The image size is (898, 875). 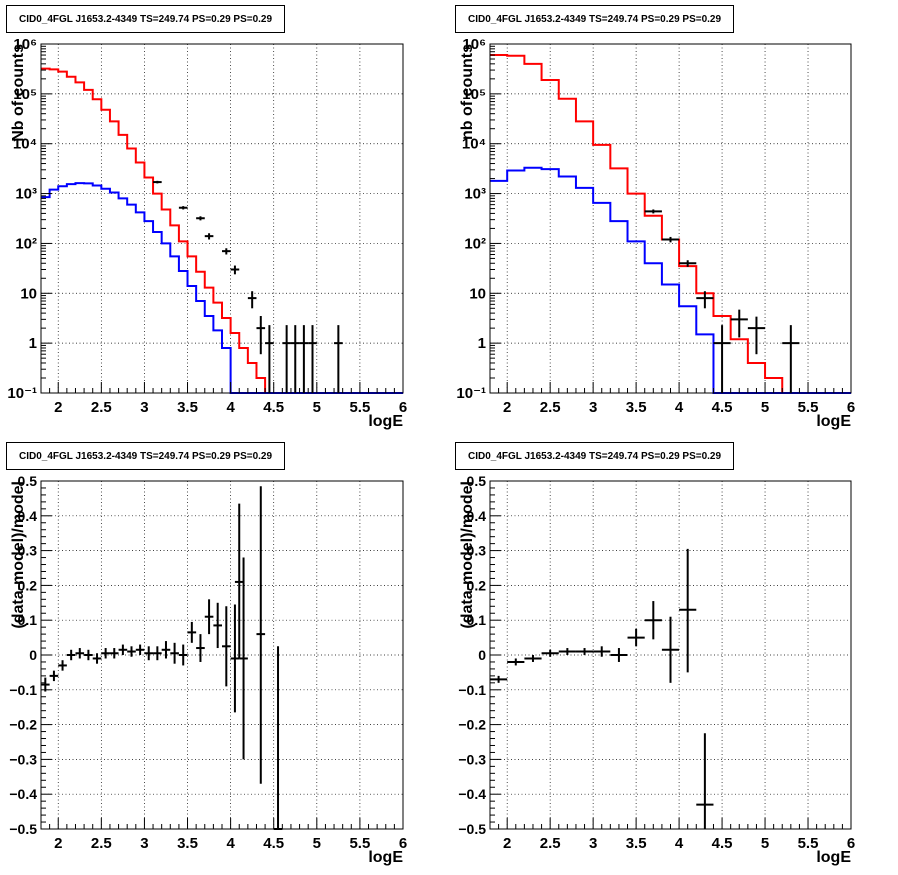 What do you see at coordinates (33, 655) in the screenshot?
I see `y-tick-label: 0` at bounding box center [33, 655].